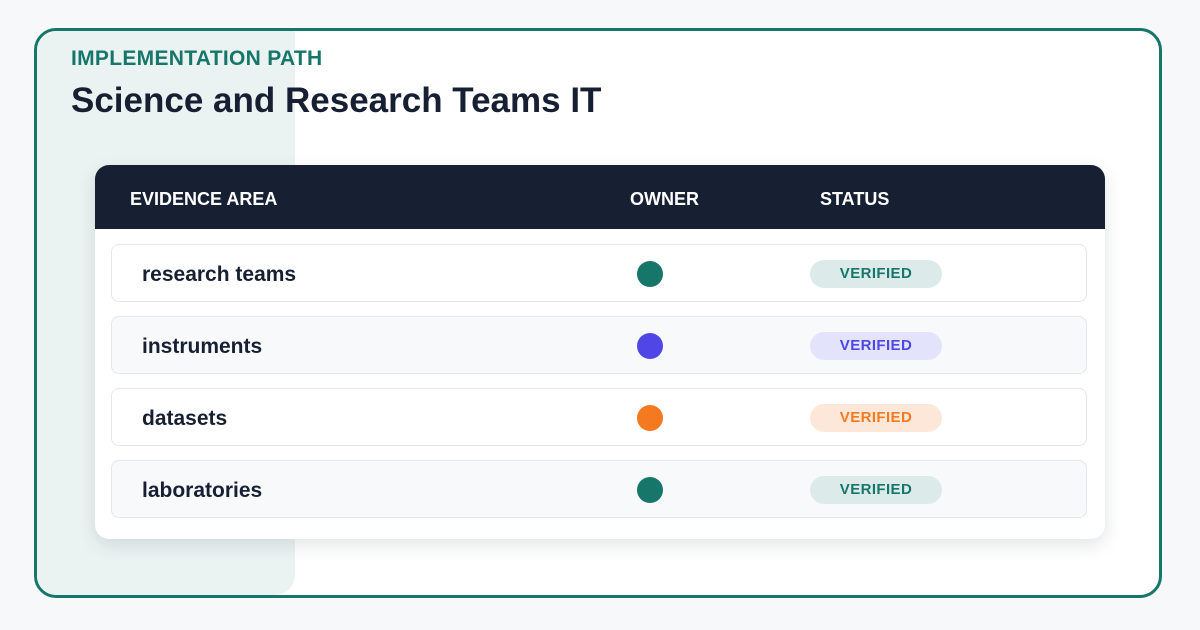  What do you see at coordinates (204, 199) in the screenshot?
I see `column-header-evidence-area: EVIDENCE AREA` at bounding box center [204, 199].